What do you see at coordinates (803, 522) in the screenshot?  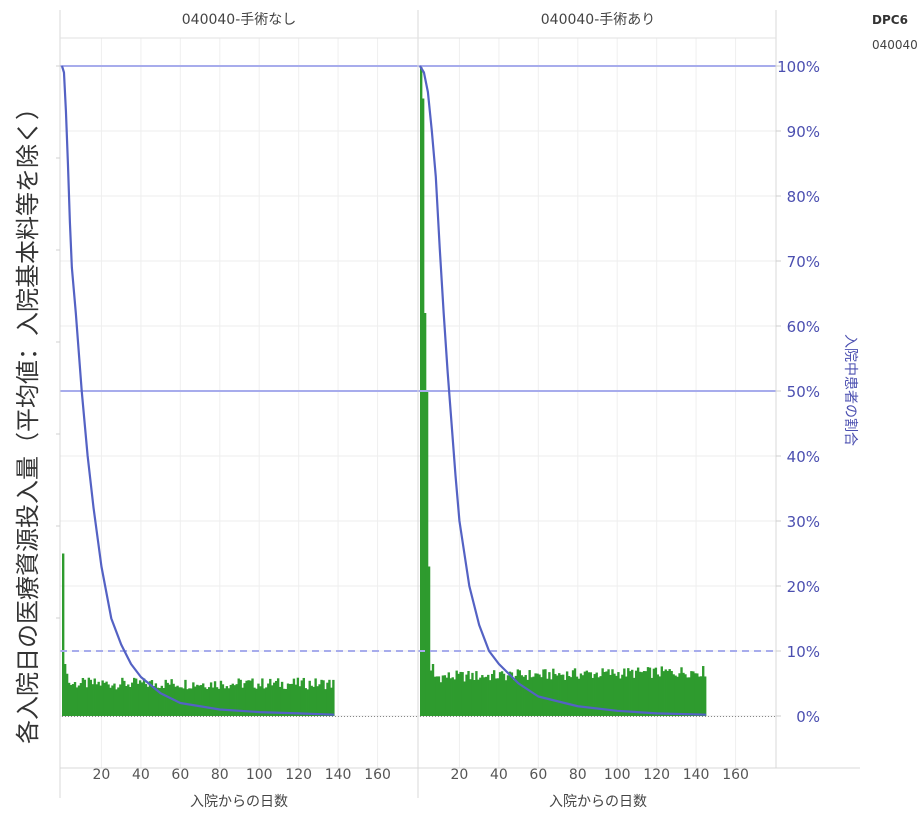 I see `y2-tick-label: 30%` at bounding box center [803, 522].